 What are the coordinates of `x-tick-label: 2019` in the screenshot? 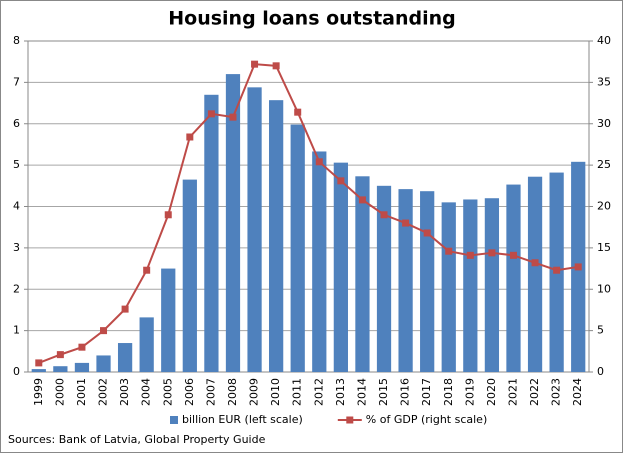 It's located at (469, 392).